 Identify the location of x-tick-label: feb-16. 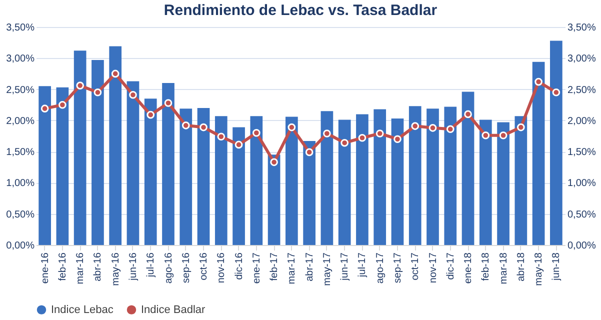
(62, 266).